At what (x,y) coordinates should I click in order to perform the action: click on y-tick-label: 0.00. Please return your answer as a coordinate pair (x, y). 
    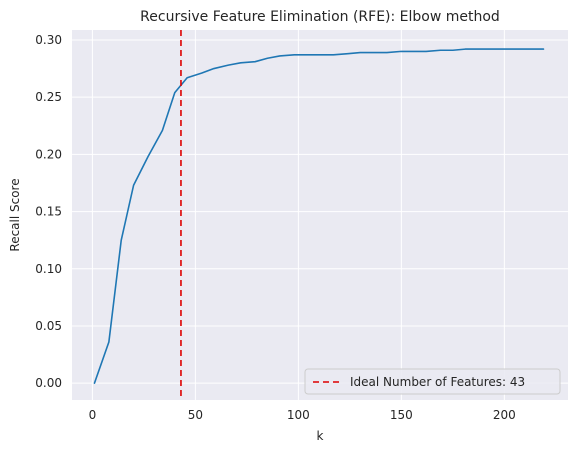
    Looking at the image, I should click on (48, 383).